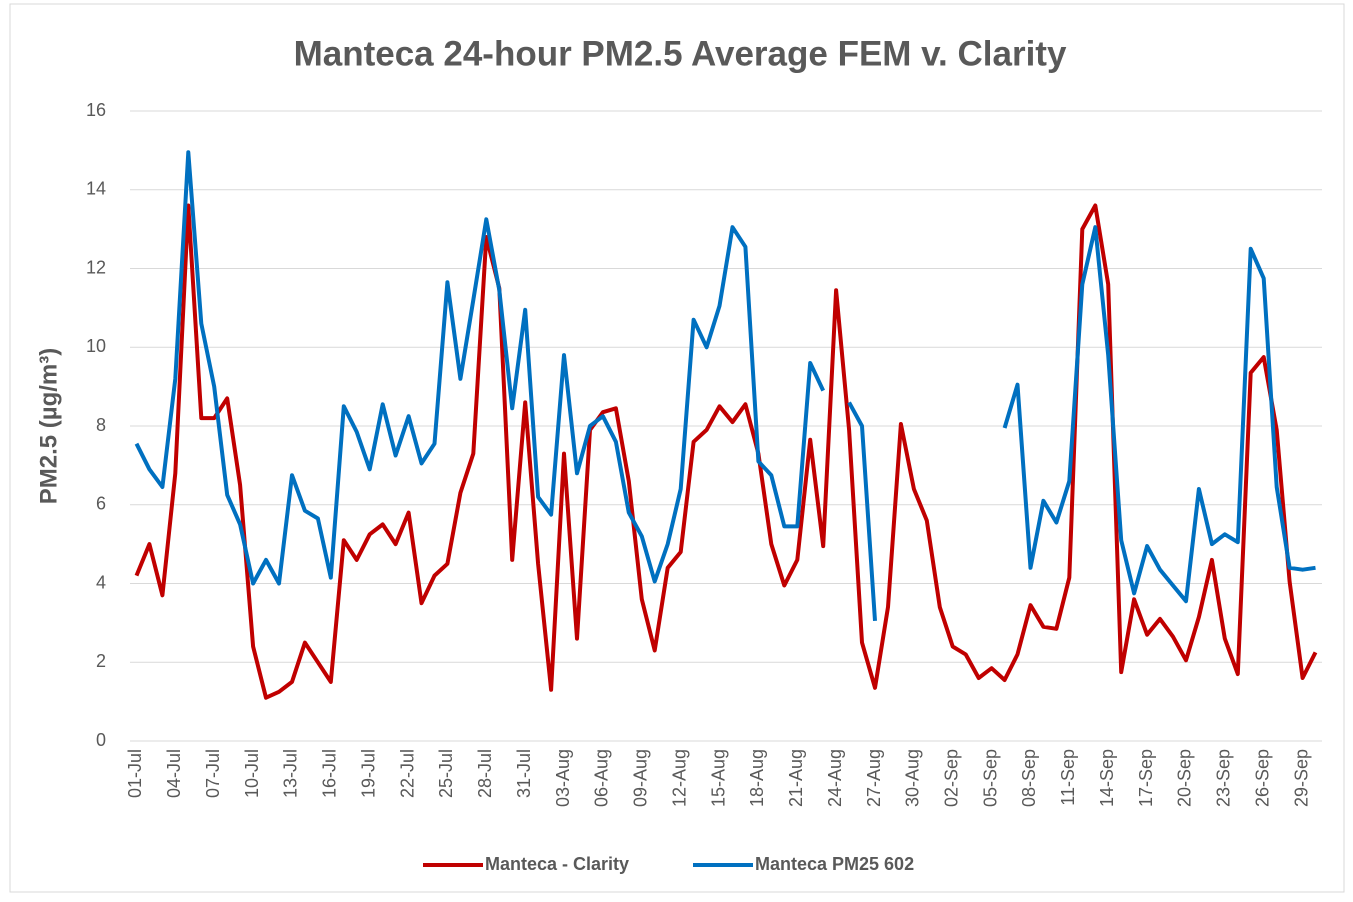 Image resolution: width=1353 pixels, height=902 pixels. I want to click on x-tick-label: 28-Jul, so click(485, 773).